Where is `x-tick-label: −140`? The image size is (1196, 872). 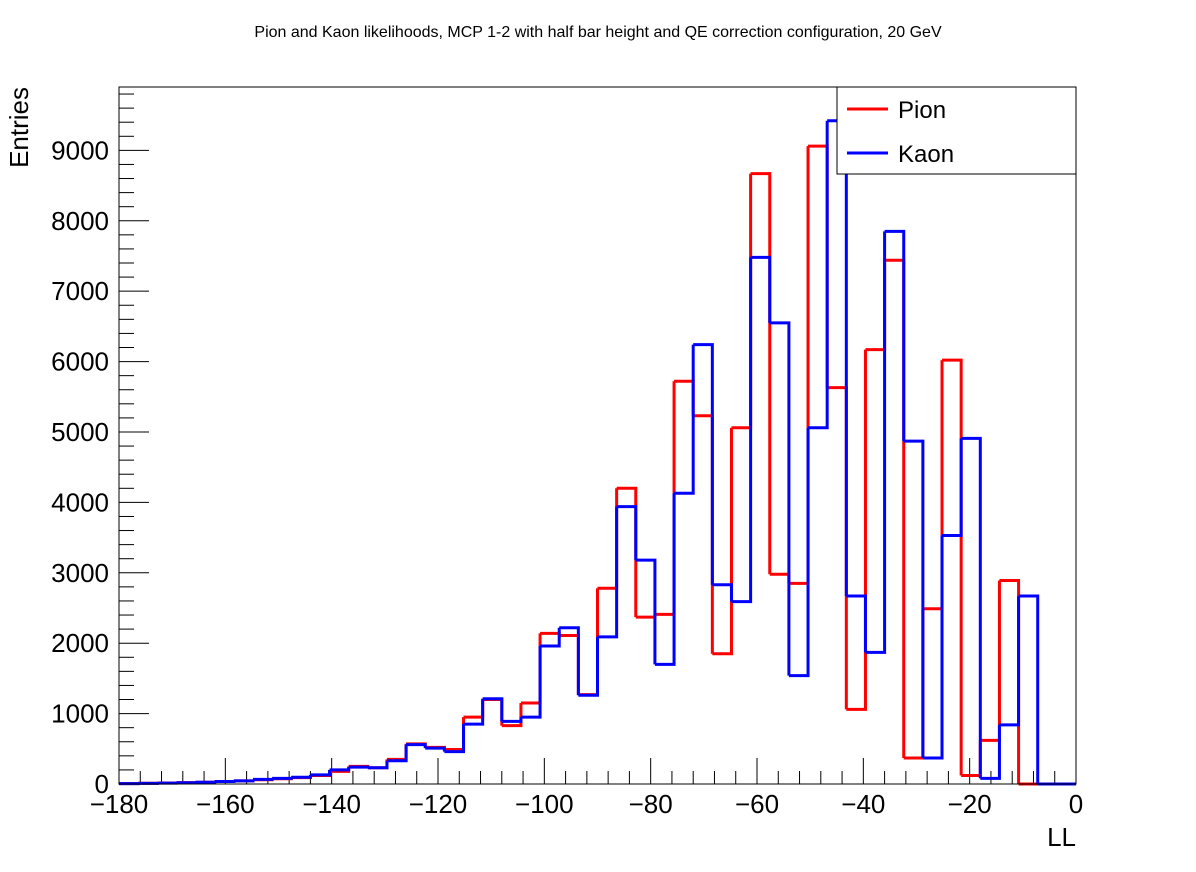 x-tick-label: −140 is located at coordinates (331, 804).